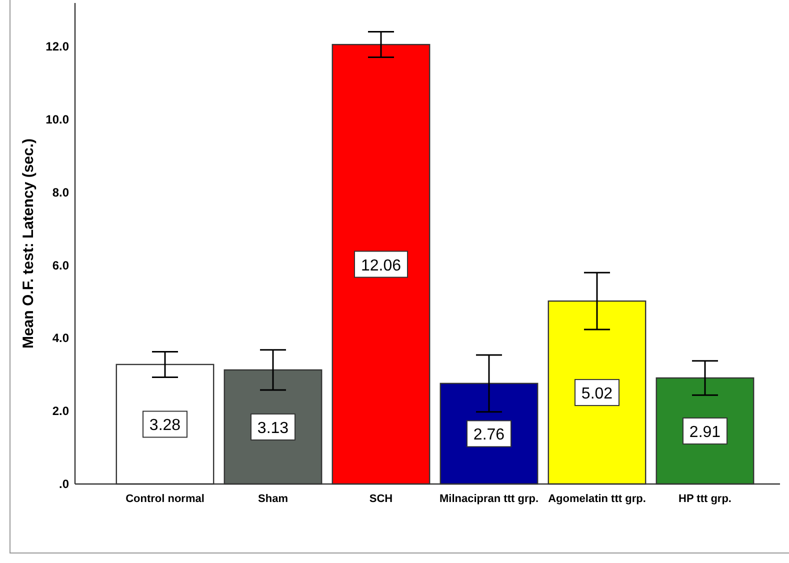  I want to click on y-tick-label: .0, so click(64, 484).